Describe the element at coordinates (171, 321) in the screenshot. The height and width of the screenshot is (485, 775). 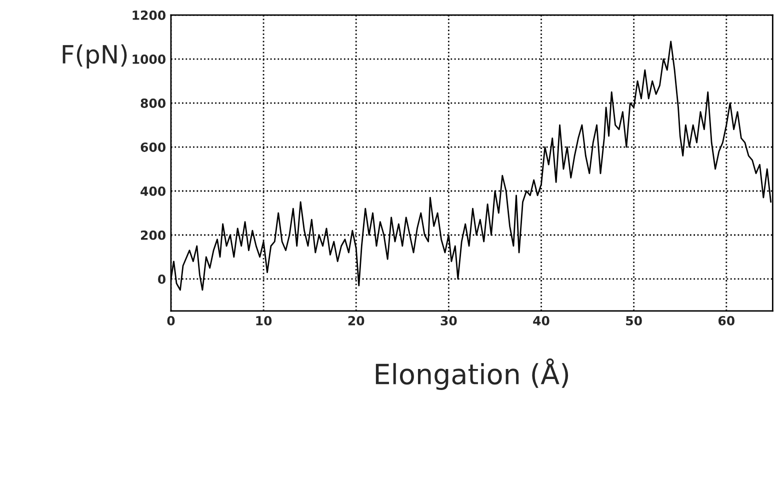
I see `x-tick-label: 0` at that location.